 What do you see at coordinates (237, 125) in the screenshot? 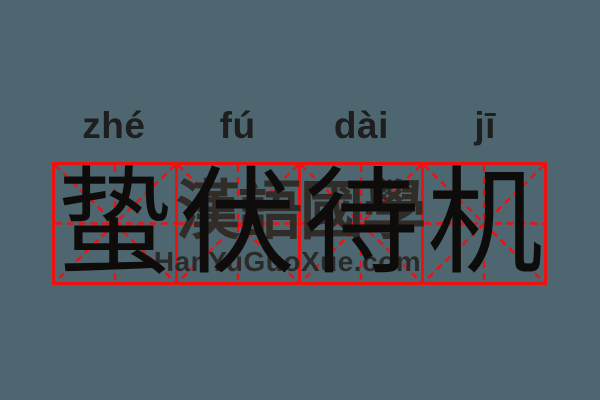
I see `pinyin-syllable-2: fú` at bounding box center [237, 125].